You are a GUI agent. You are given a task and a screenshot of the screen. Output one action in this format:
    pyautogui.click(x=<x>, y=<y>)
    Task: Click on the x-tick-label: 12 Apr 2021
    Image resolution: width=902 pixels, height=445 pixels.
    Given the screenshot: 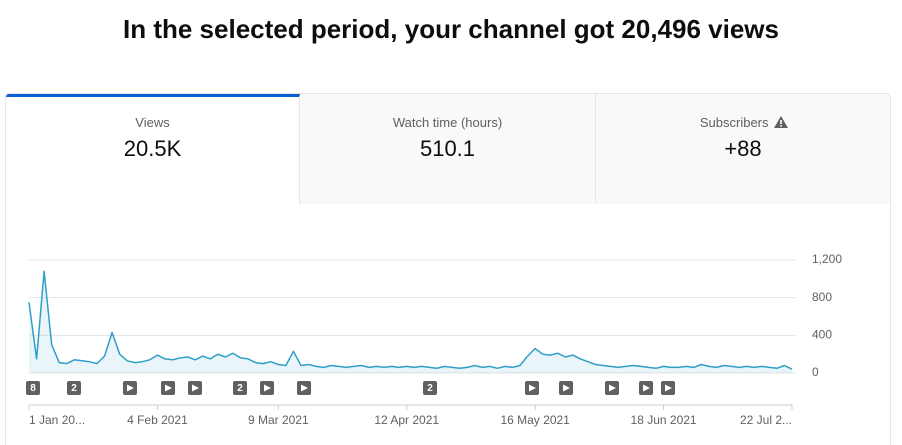 What is the action you would take?
    pyautogui.click(x=406, y=420)
    